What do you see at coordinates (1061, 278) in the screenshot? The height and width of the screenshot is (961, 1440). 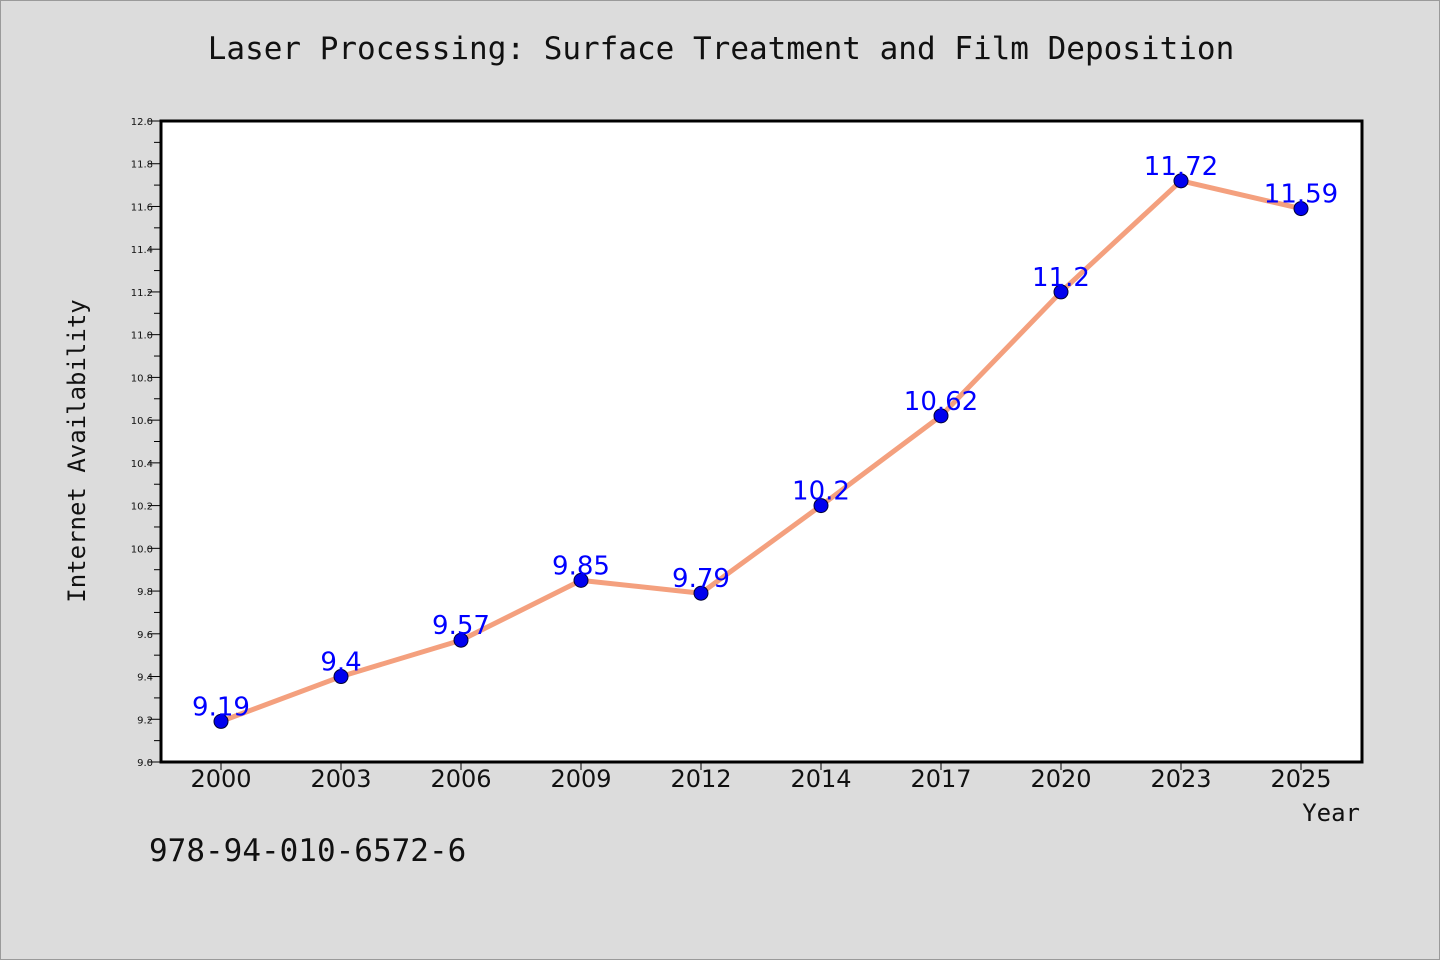 I see `data-label: 11.2` at bounding box center [1061, 278].